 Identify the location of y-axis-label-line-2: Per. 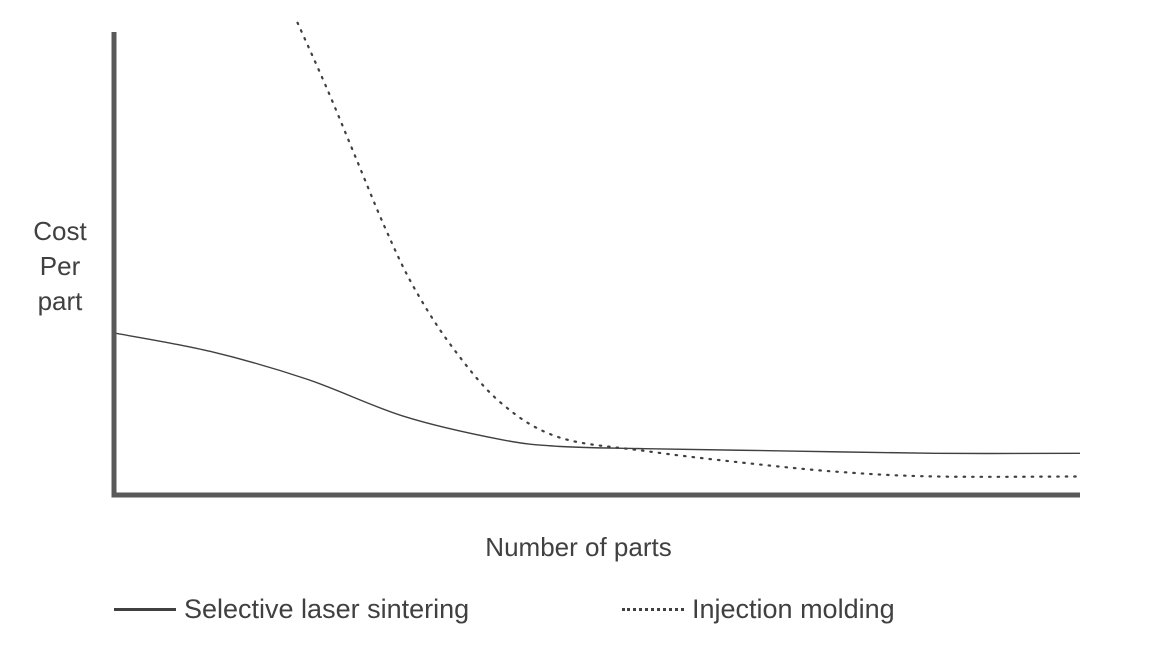
(60, 266).